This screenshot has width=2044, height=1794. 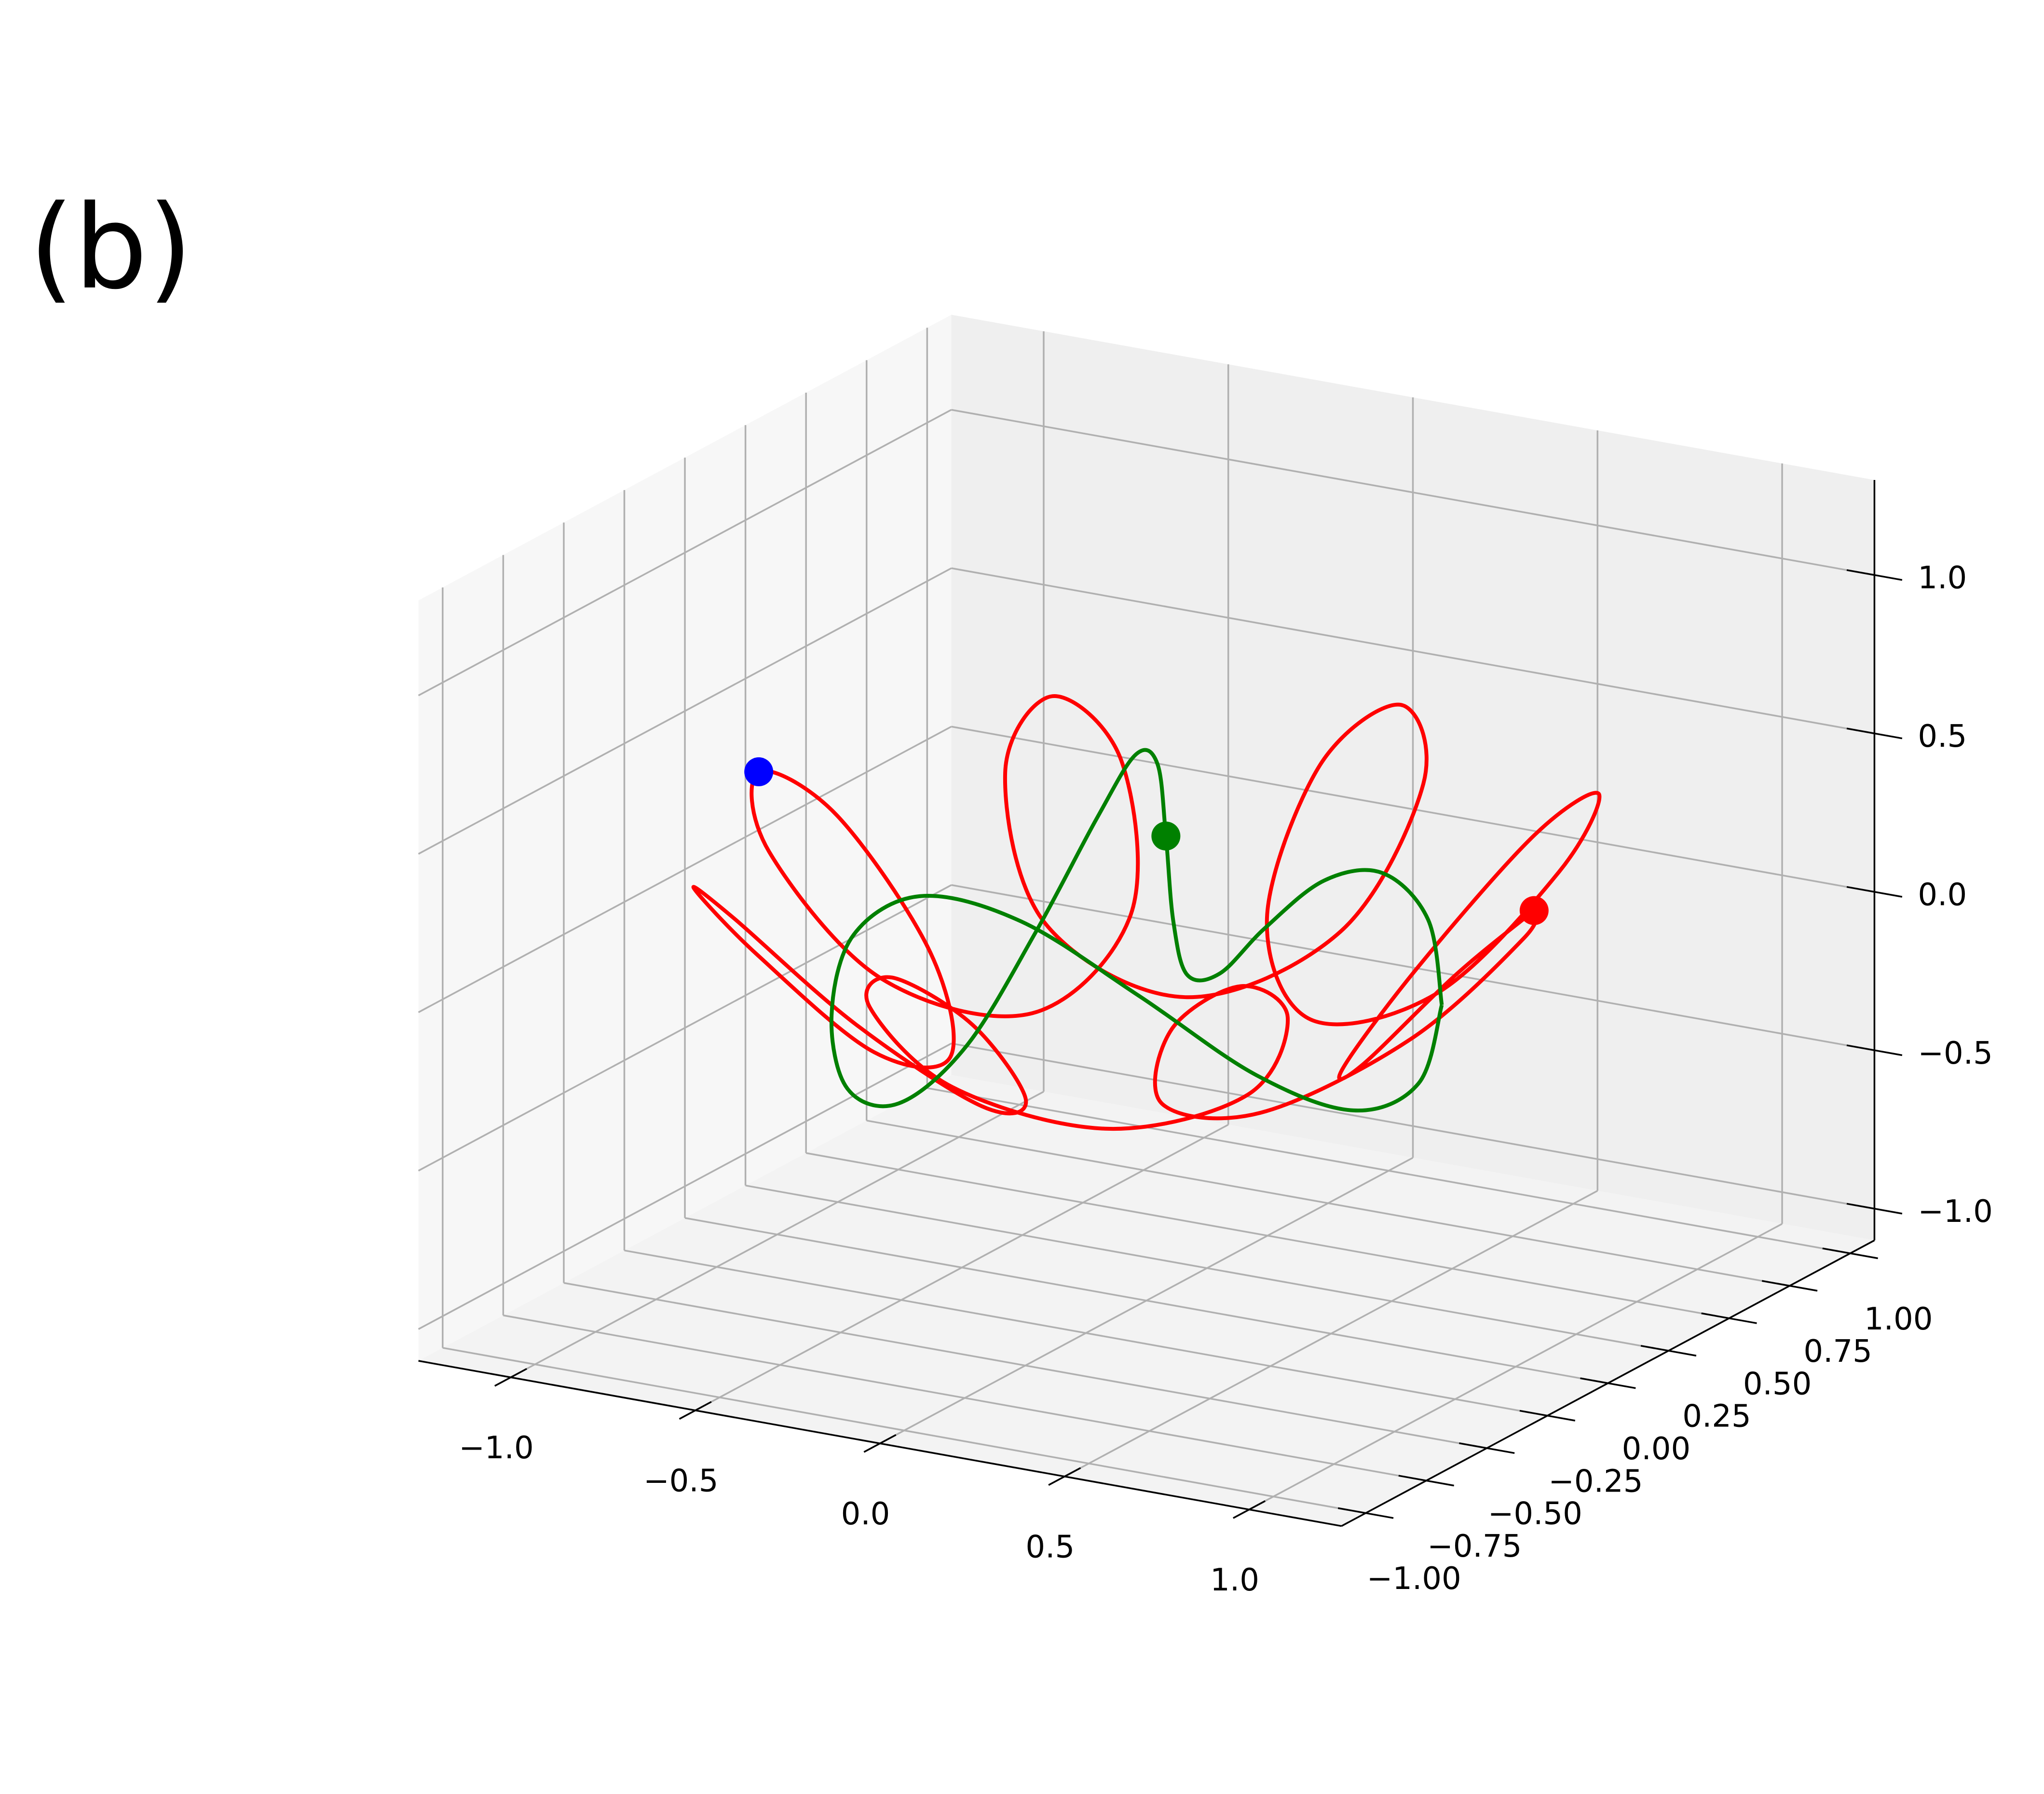 I want to click on y-tick-label: −0.25, so click(x=1595, y=1481).